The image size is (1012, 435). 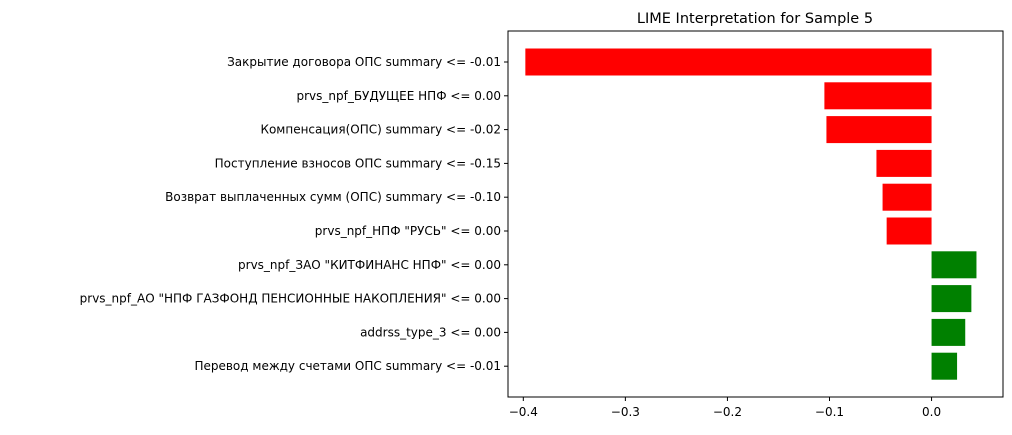 What do you see at coordinates (398, 96) in the screenshot?
I see `y-tick-label: prvs_npf_БУДУЩЕЕ НПФ <= 0.00` at bounding box center [398, 96].